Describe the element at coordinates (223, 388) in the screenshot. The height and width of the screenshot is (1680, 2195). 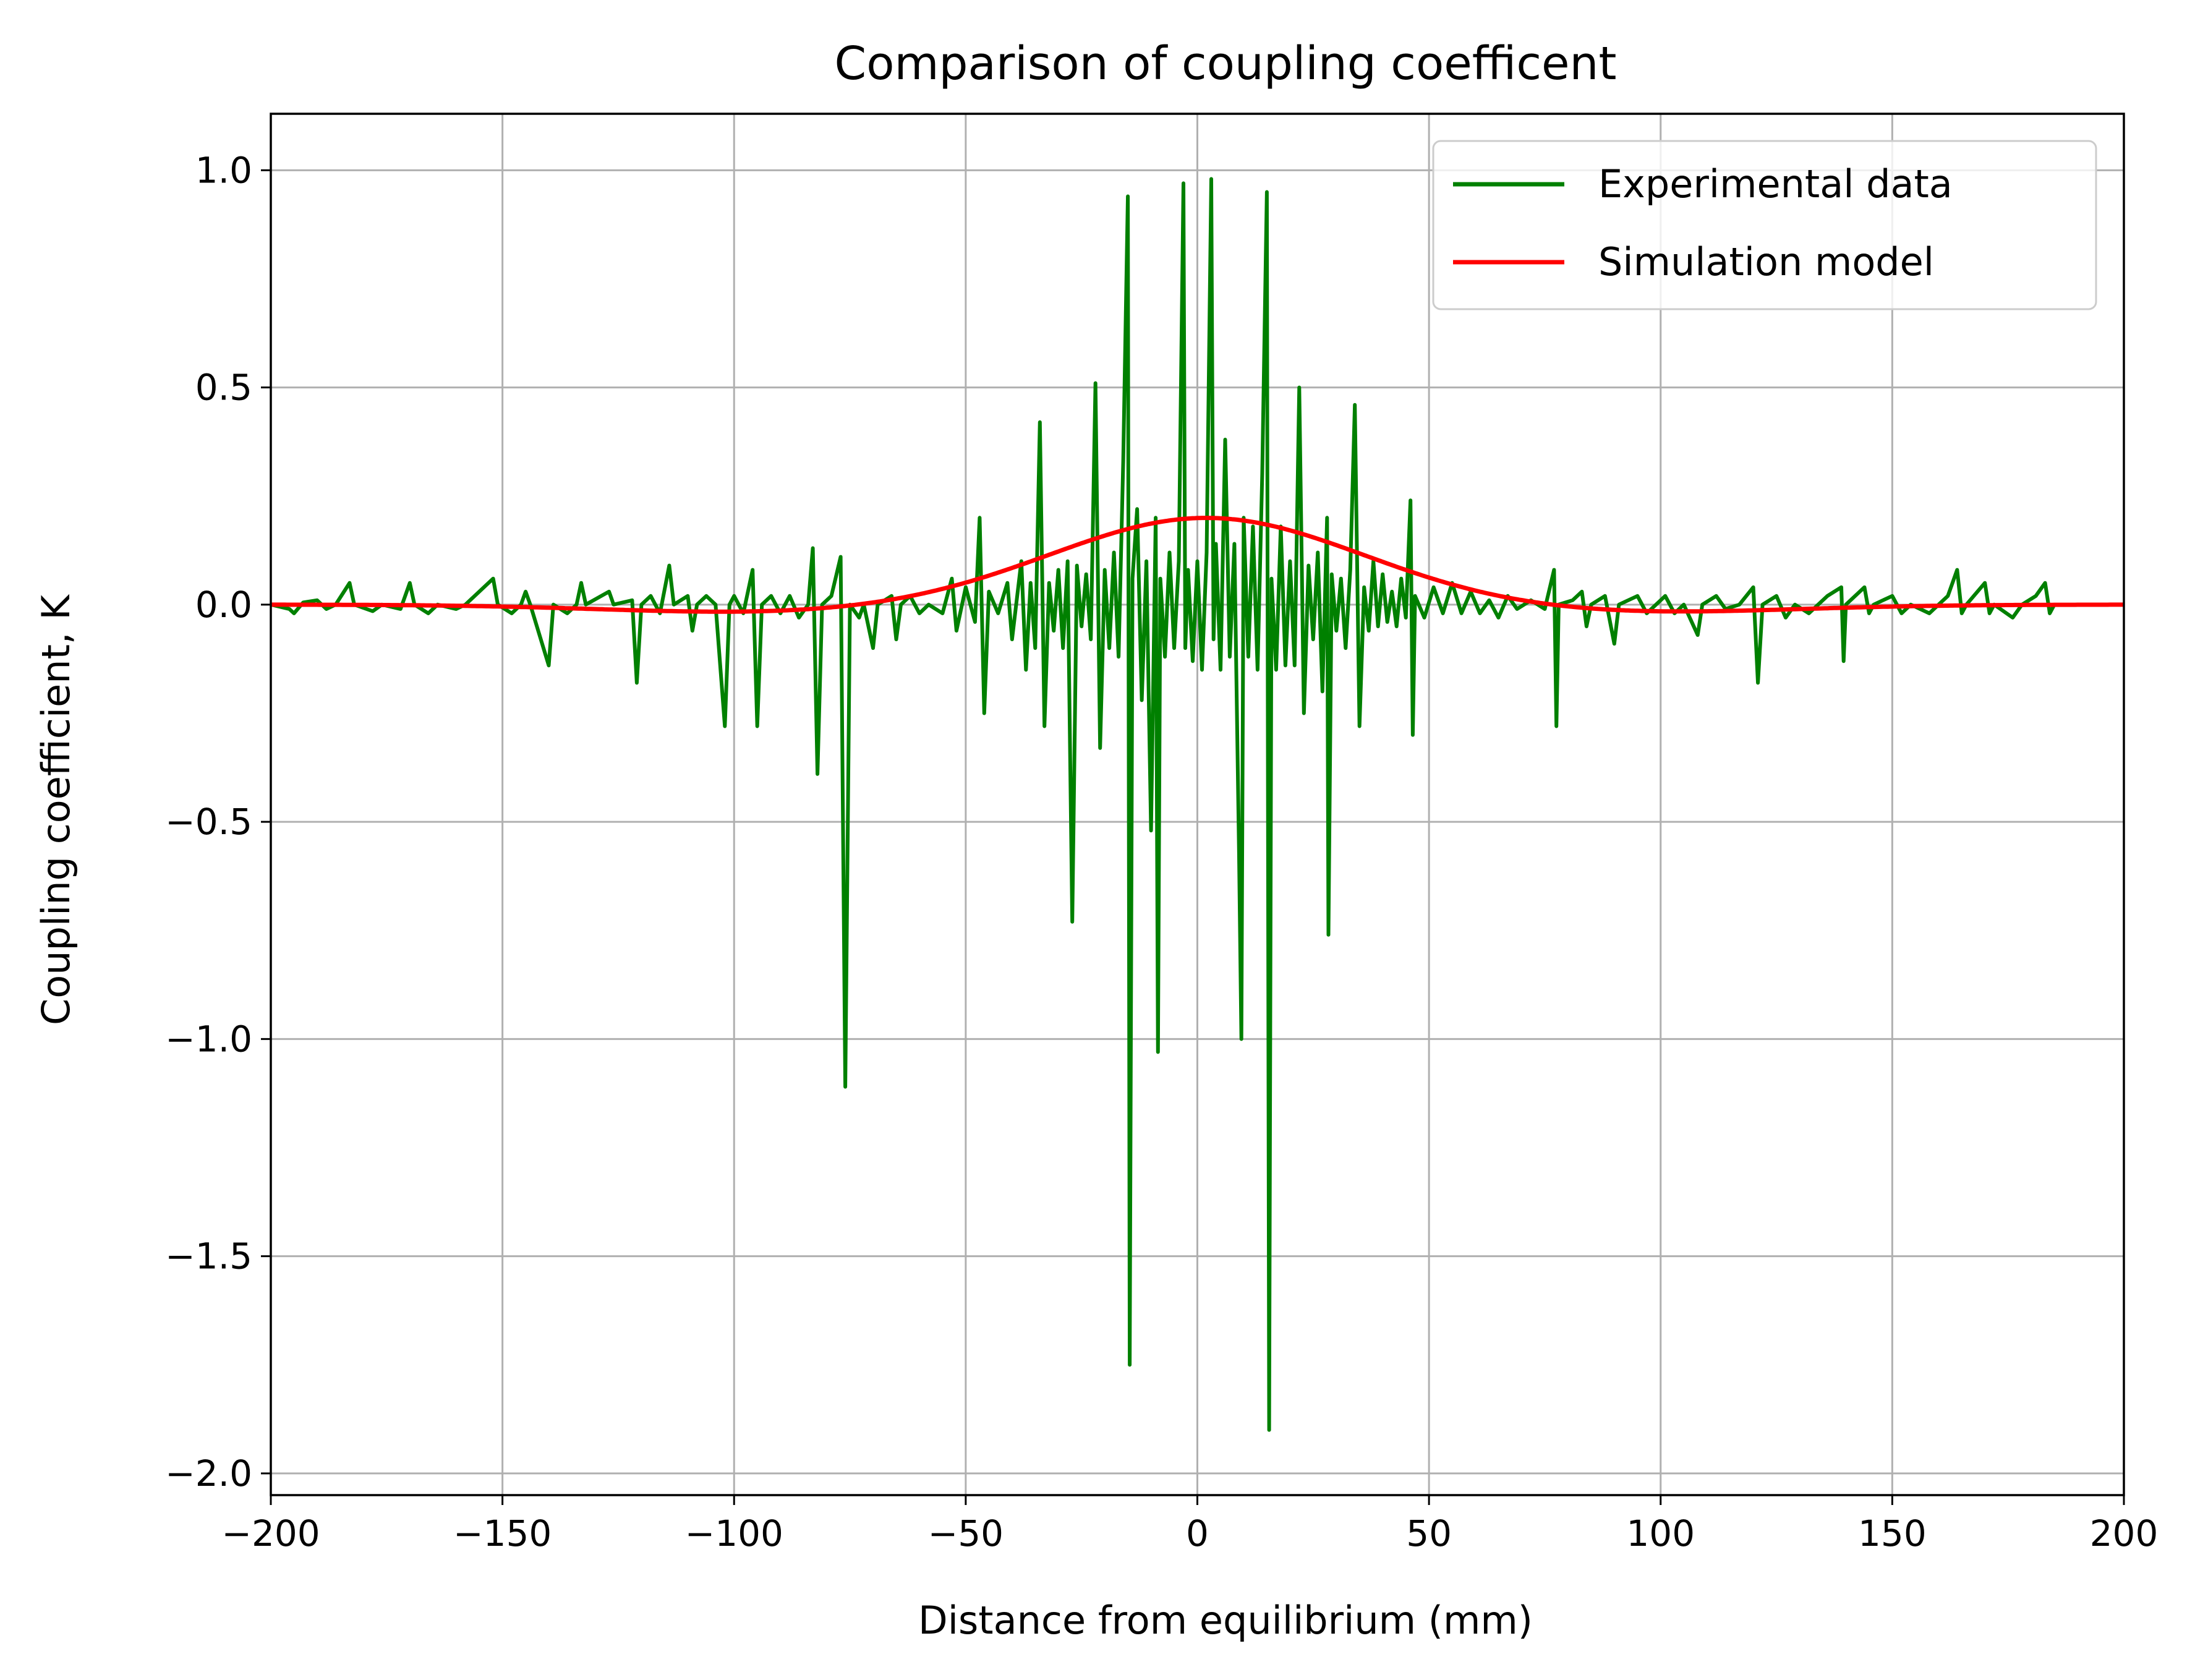
I see `y-tick-label: 0.5` at that location.